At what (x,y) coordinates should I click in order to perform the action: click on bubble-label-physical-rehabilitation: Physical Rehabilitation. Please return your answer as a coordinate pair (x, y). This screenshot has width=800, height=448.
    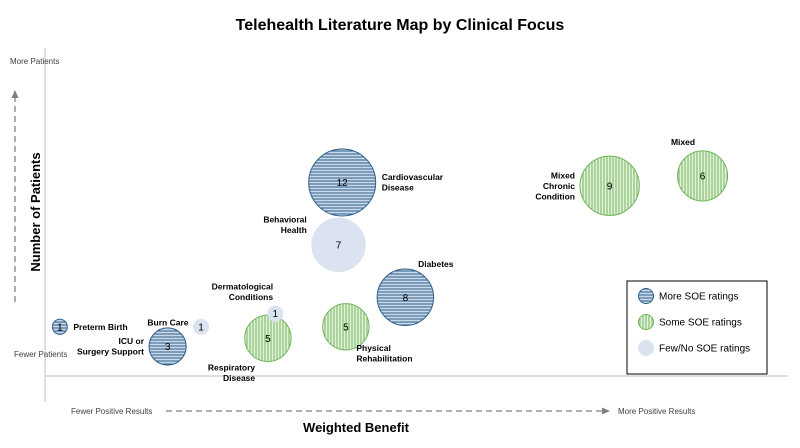
    Looking at the image, I should click on (384, 353).